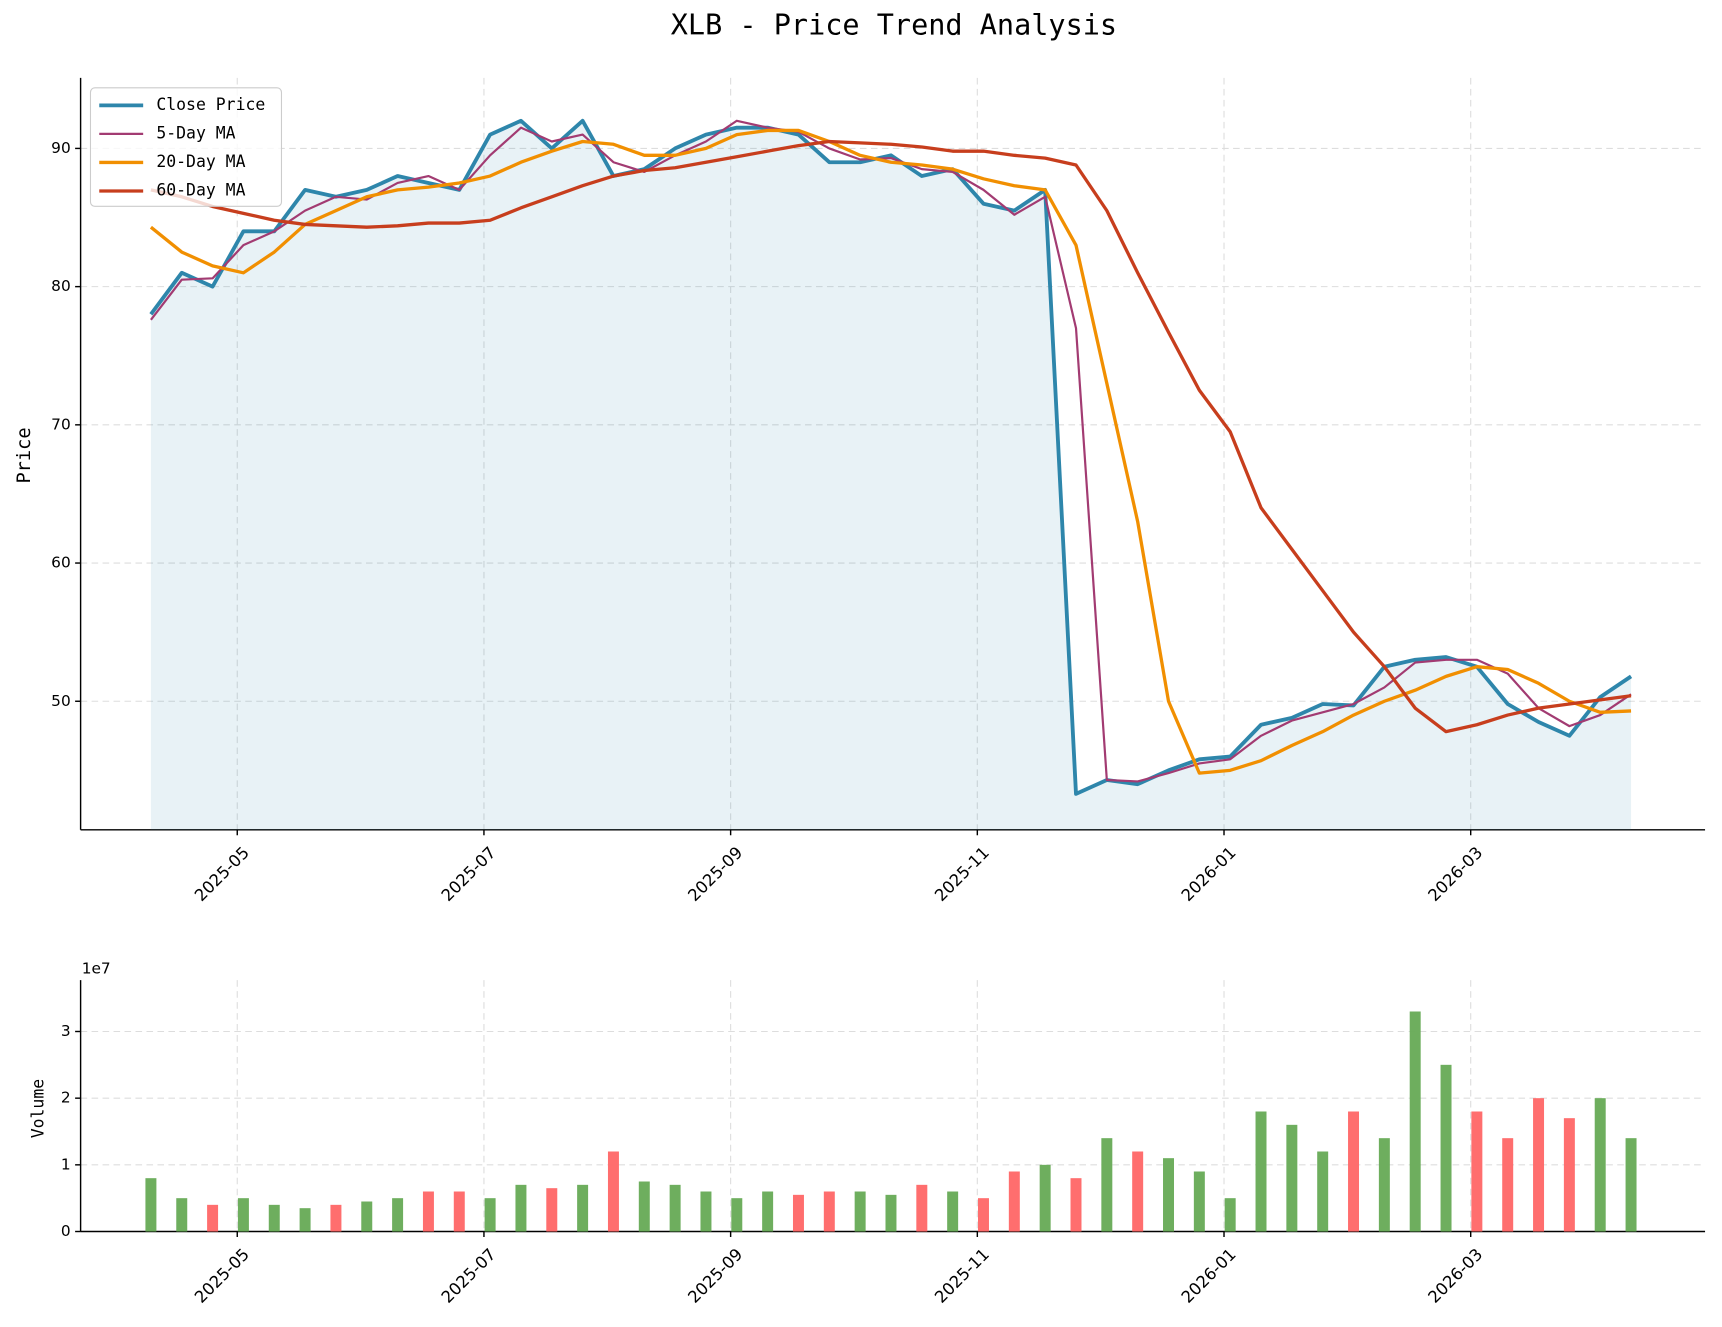  I want to click on y-tick-label: 3, so click(66, 1031).